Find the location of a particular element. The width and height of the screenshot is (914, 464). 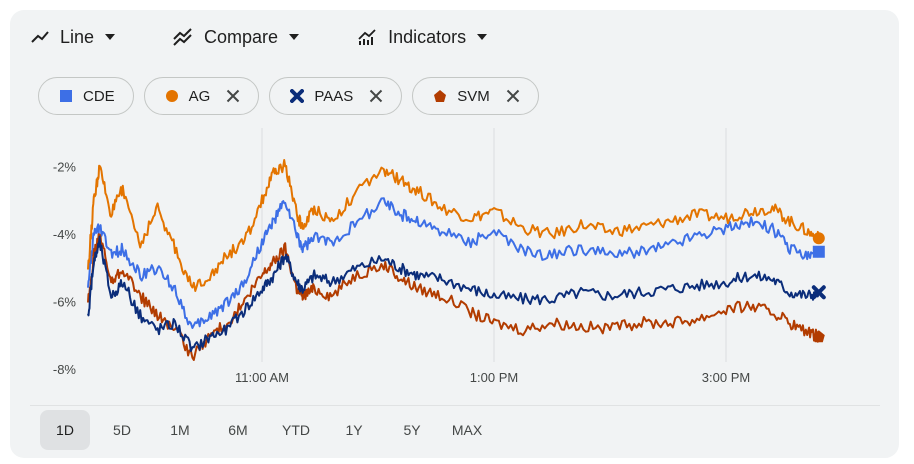

chart-toolbar: Line Compare Indicators is located at coordinates (287, 37).